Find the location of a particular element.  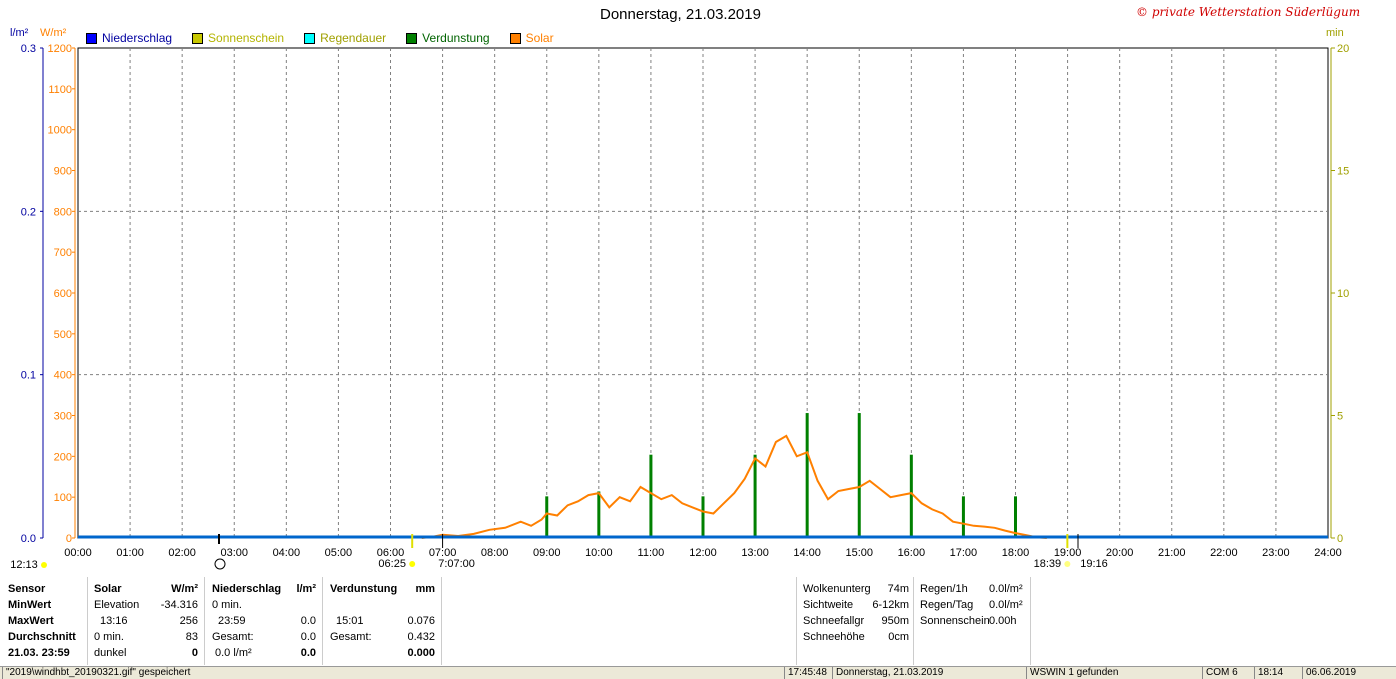

civil-end-label: 19:16 is located at coordinates (1094, 564).